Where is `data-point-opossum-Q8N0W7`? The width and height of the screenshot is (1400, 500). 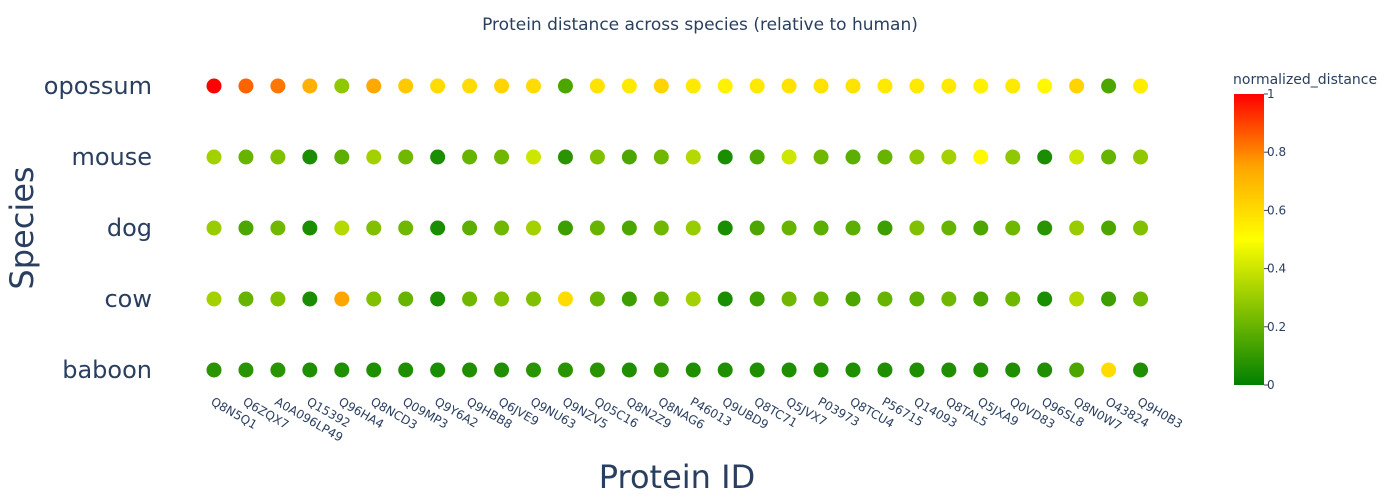 data-point-opossum-Q8N0W7 is located at coordinates (1077, 86).